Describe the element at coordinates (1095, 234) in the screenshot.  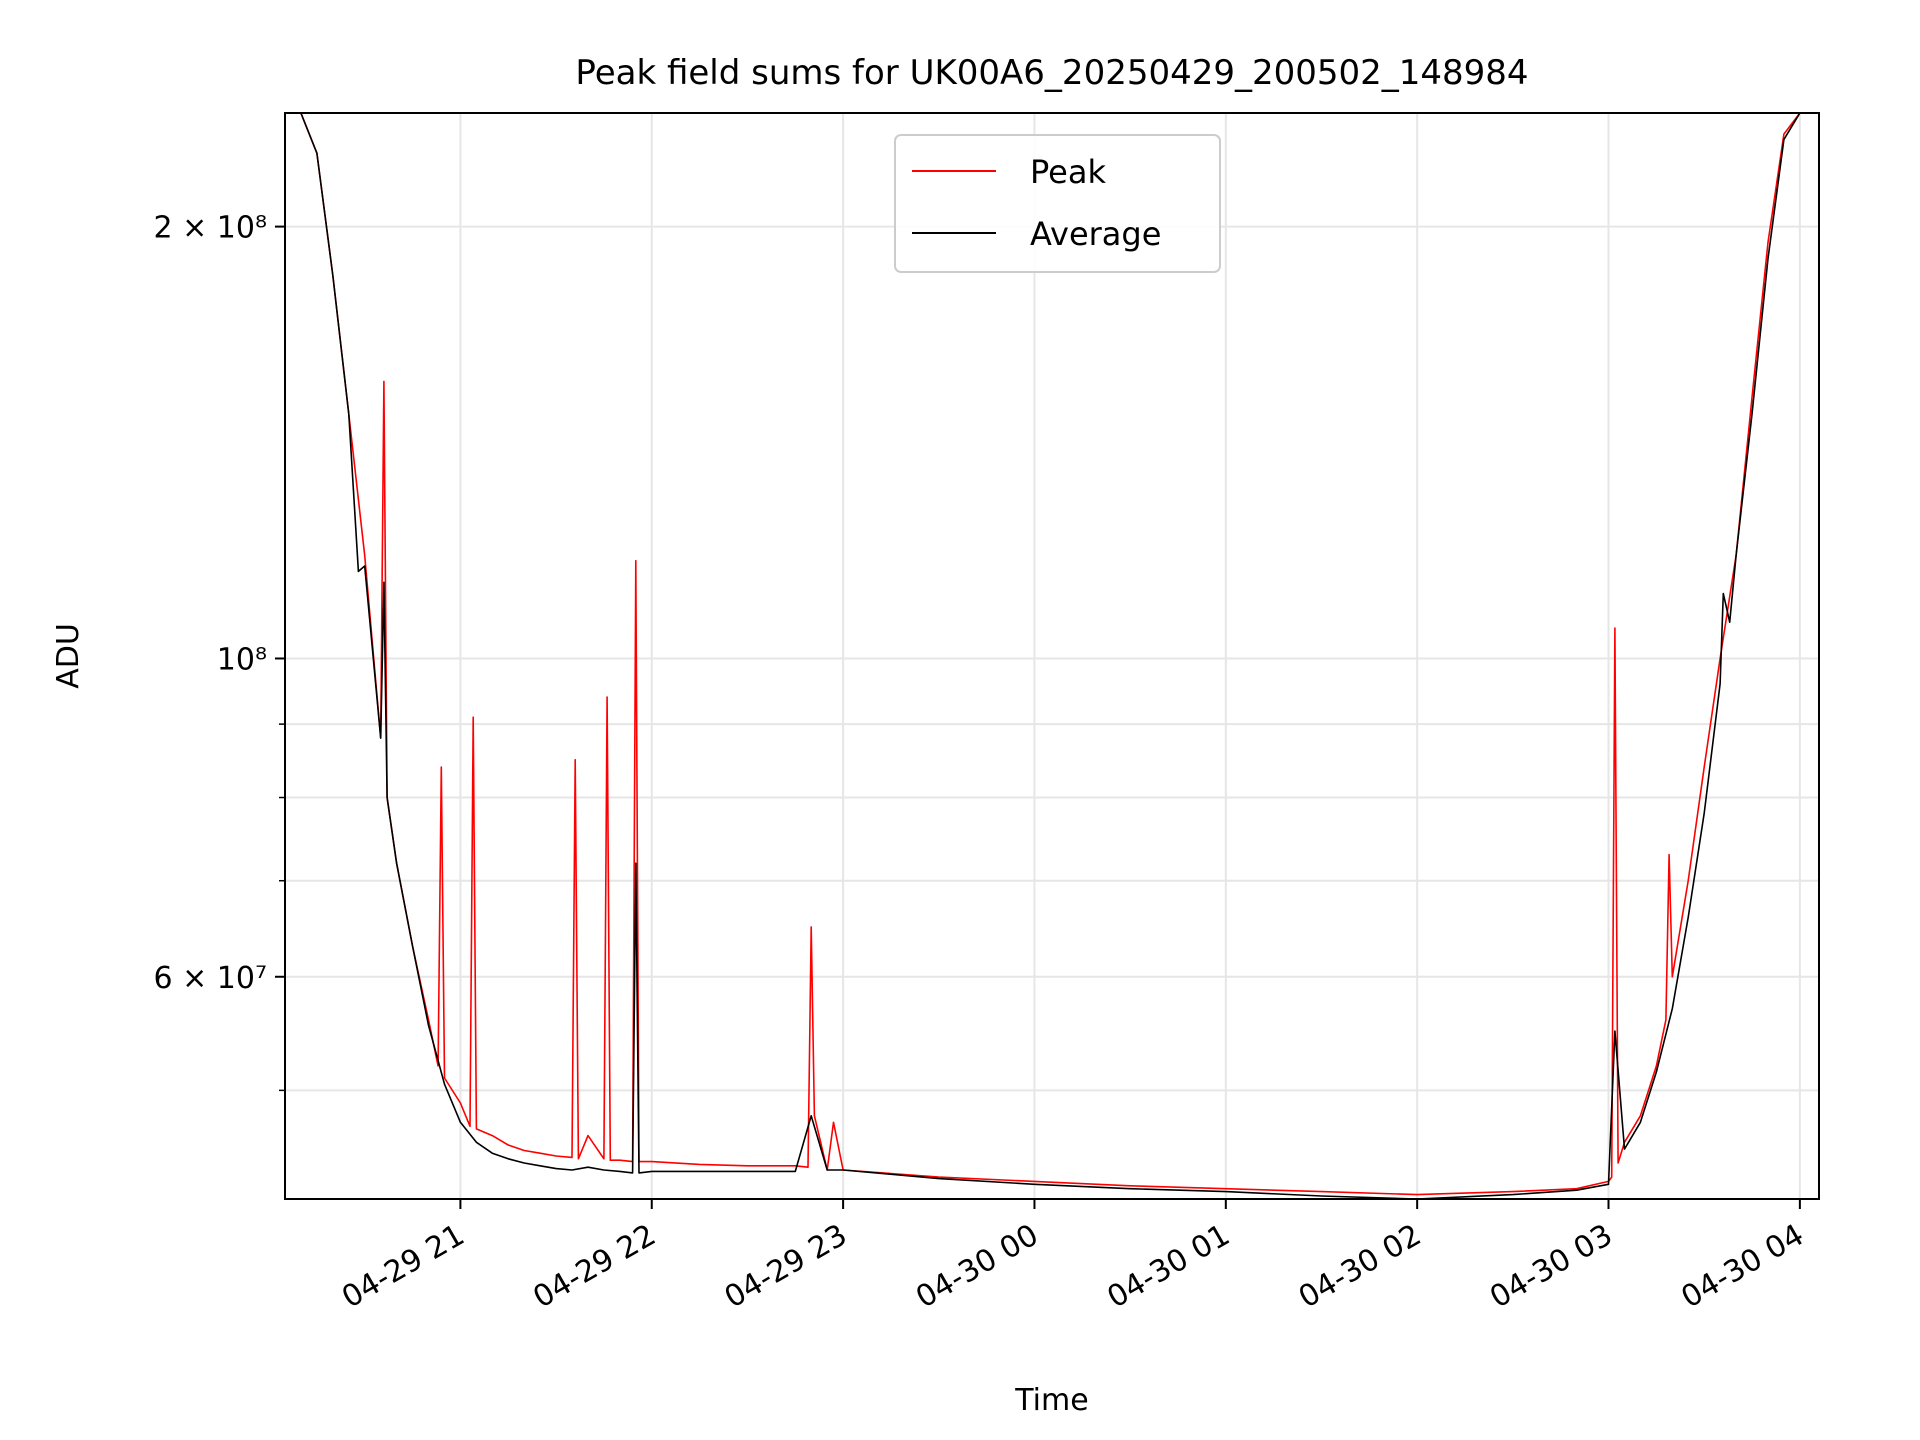
I see `legend-label-average: Average` at that location.